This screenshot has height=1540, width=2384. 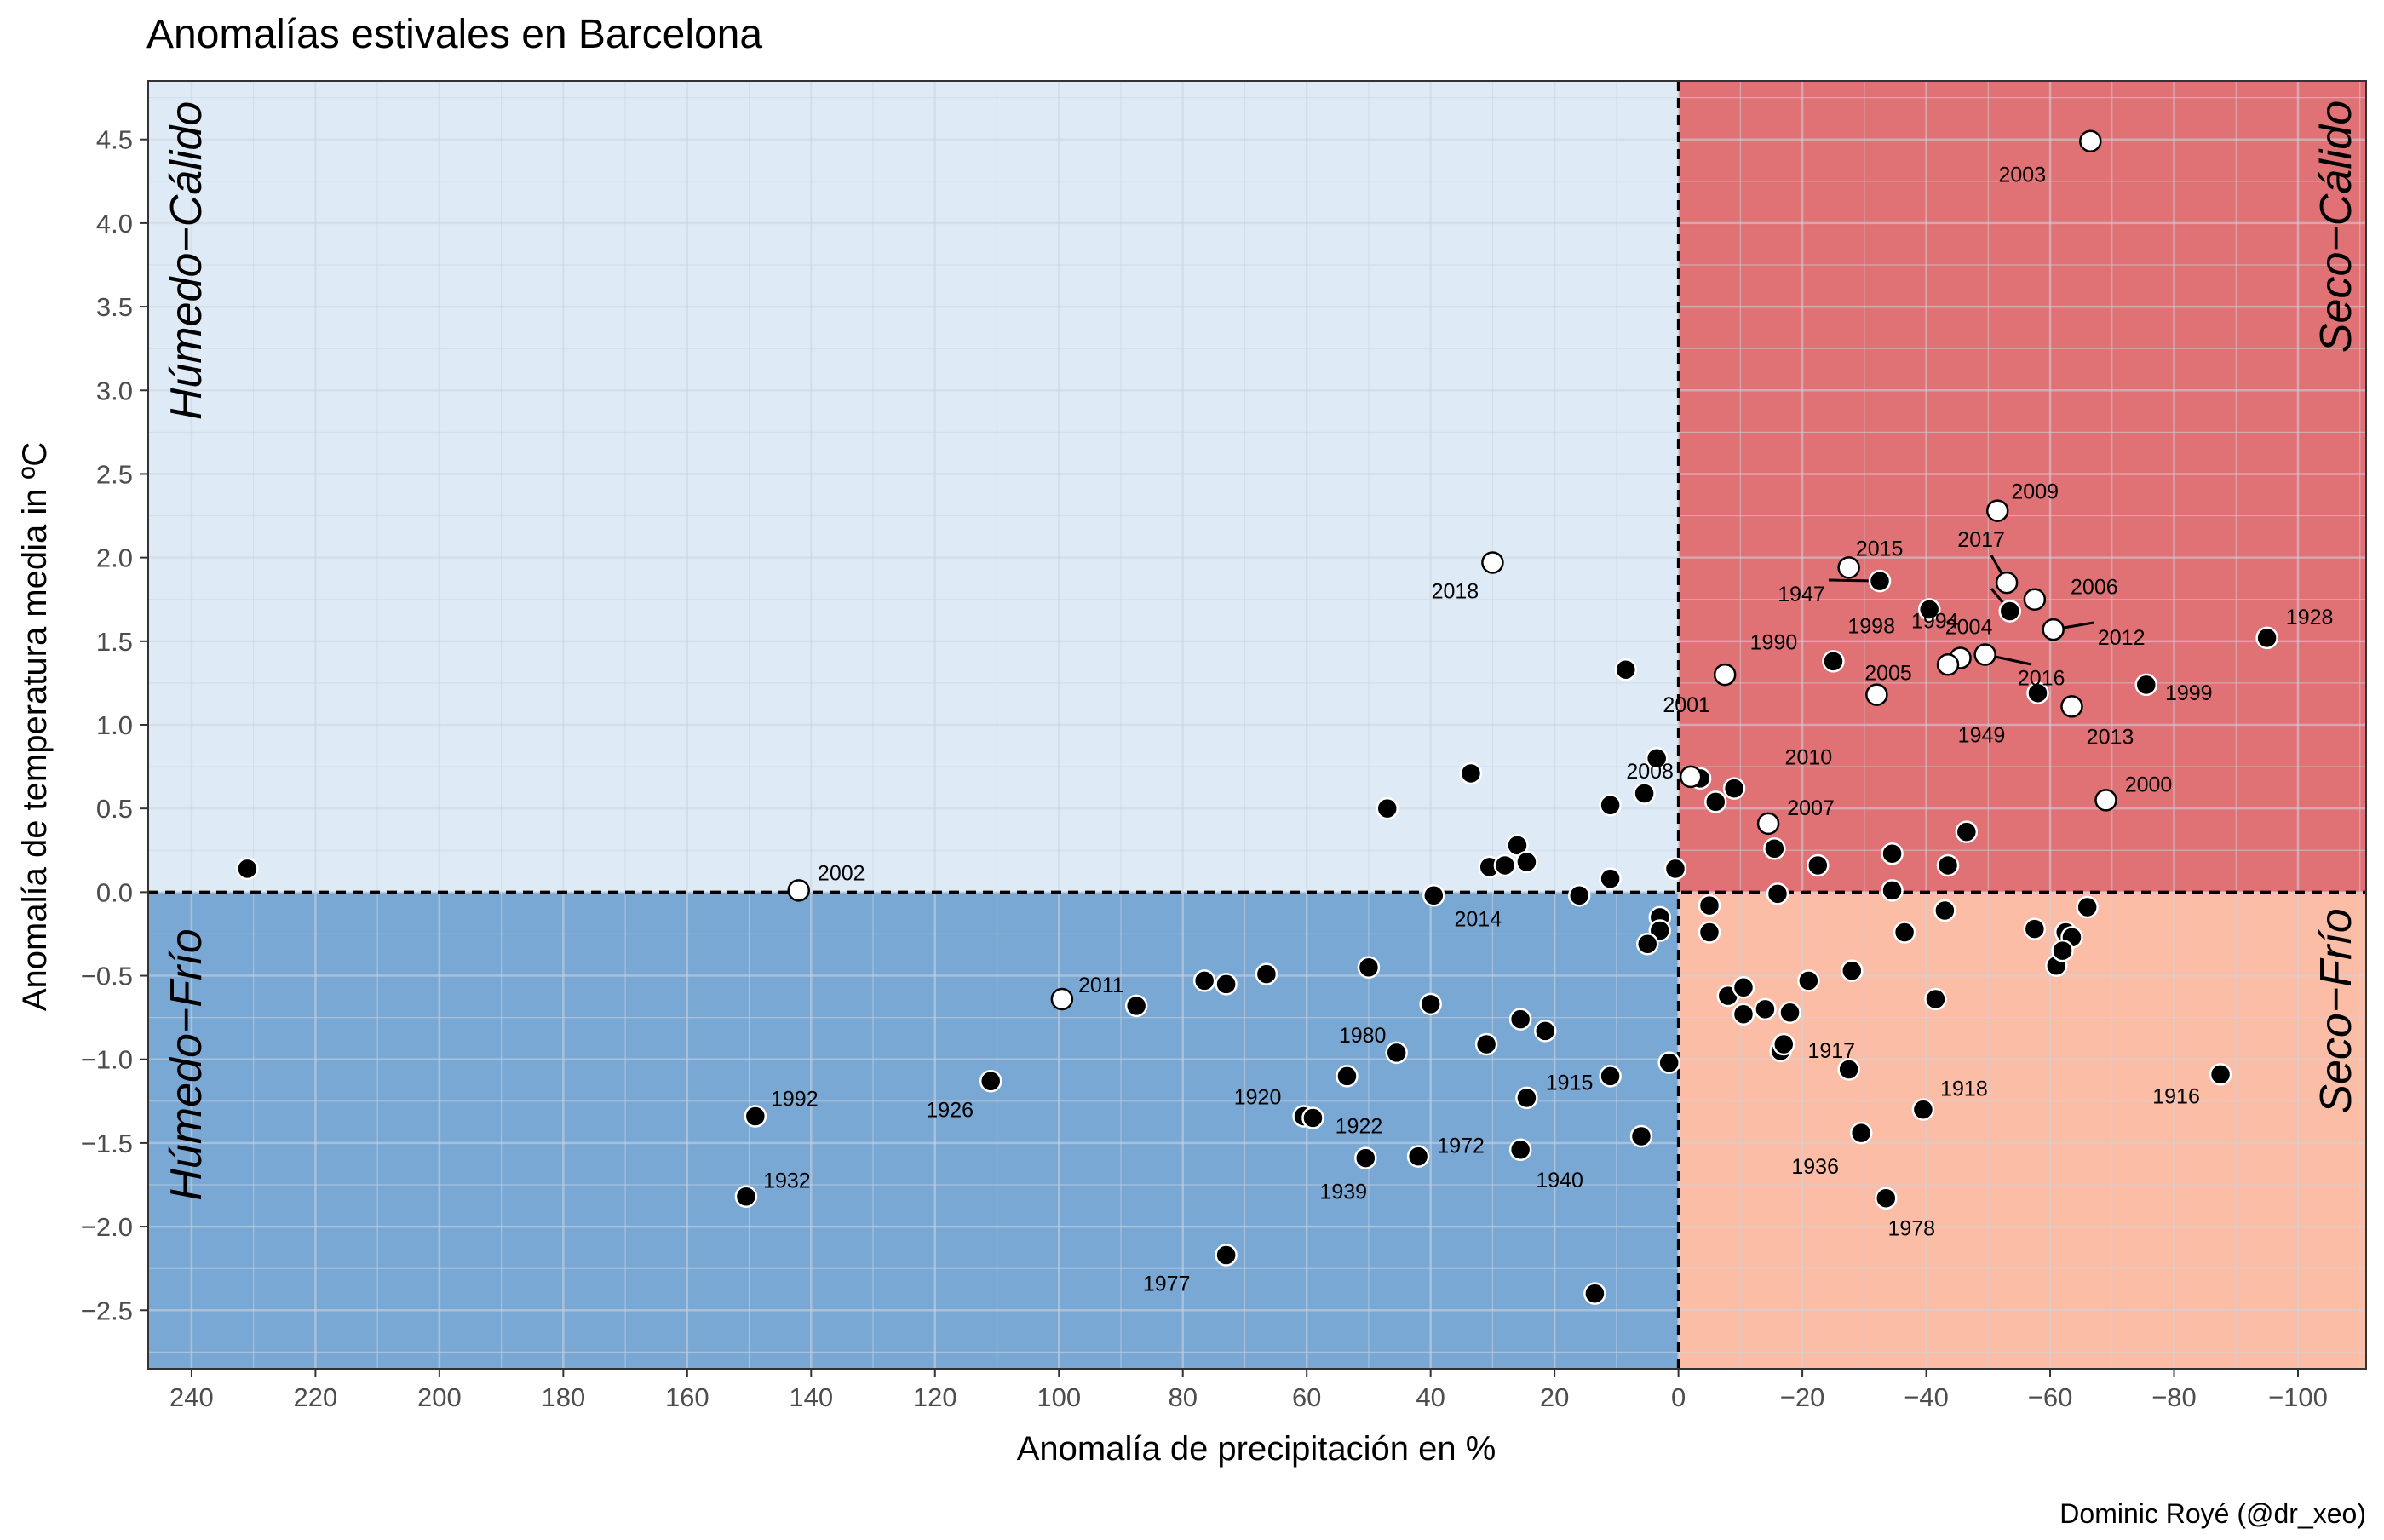 I want to click on data-point-2014, so click(x=1433, y=895).